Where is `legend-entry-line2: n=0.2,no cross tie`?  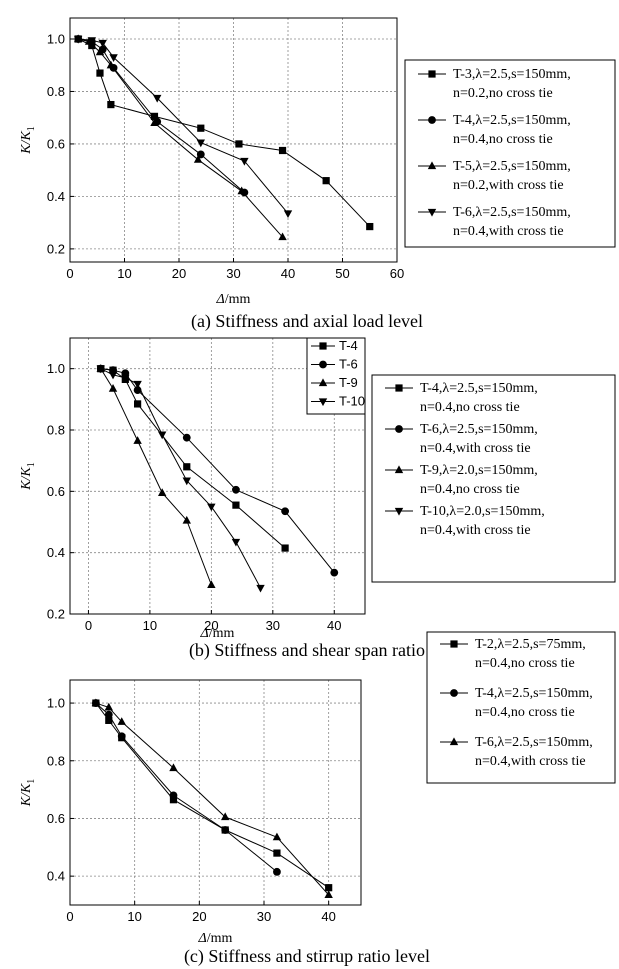 legend-entry-line2: n=0.2,no cross tie is located at coordinates (503, 93).